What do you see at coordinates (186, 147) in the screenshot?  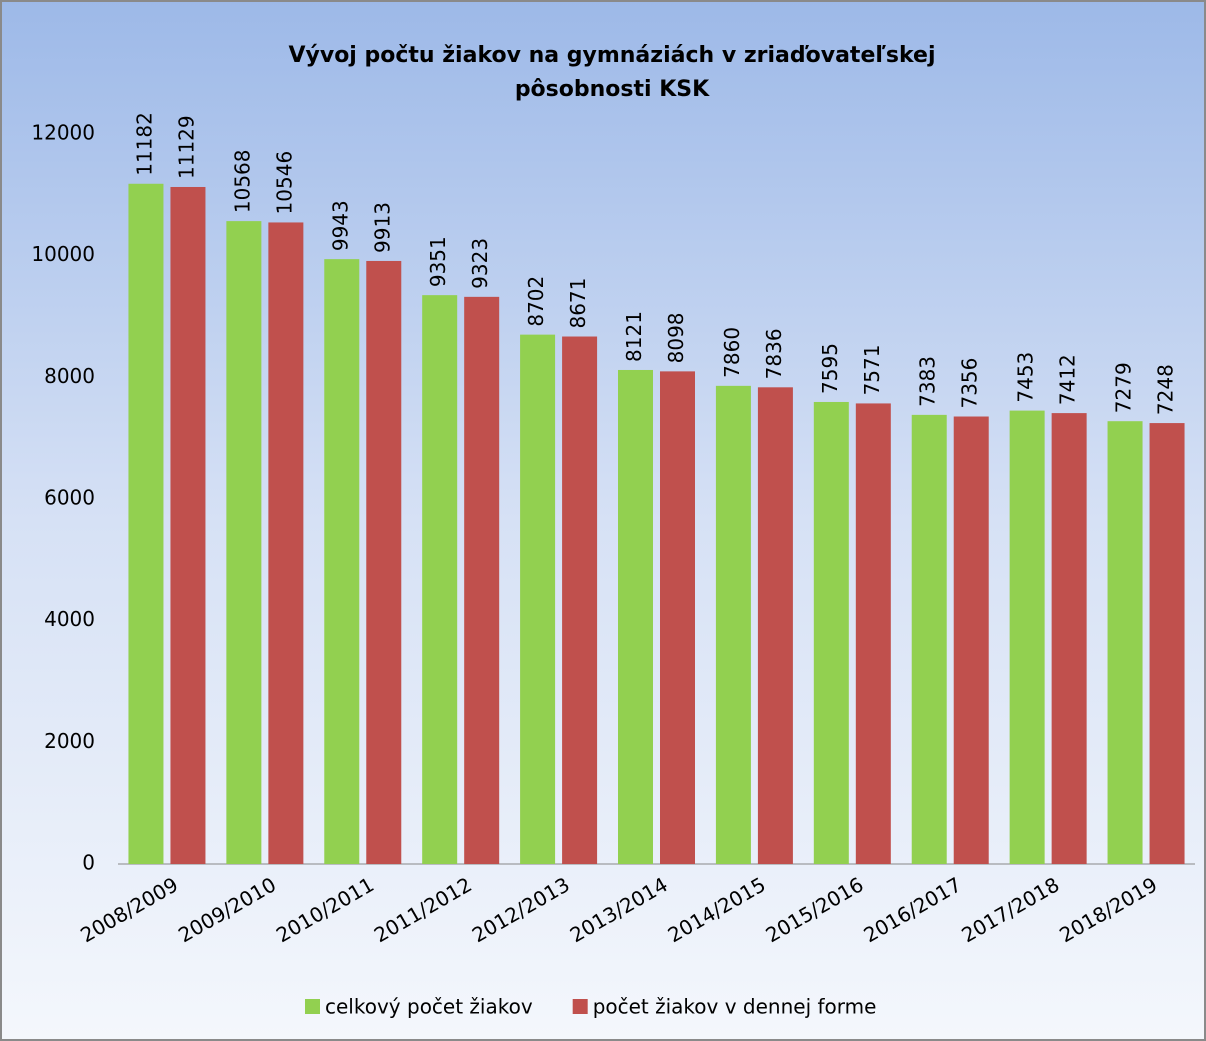 I see `data-label: 11129` at bounding box center [186, 147].